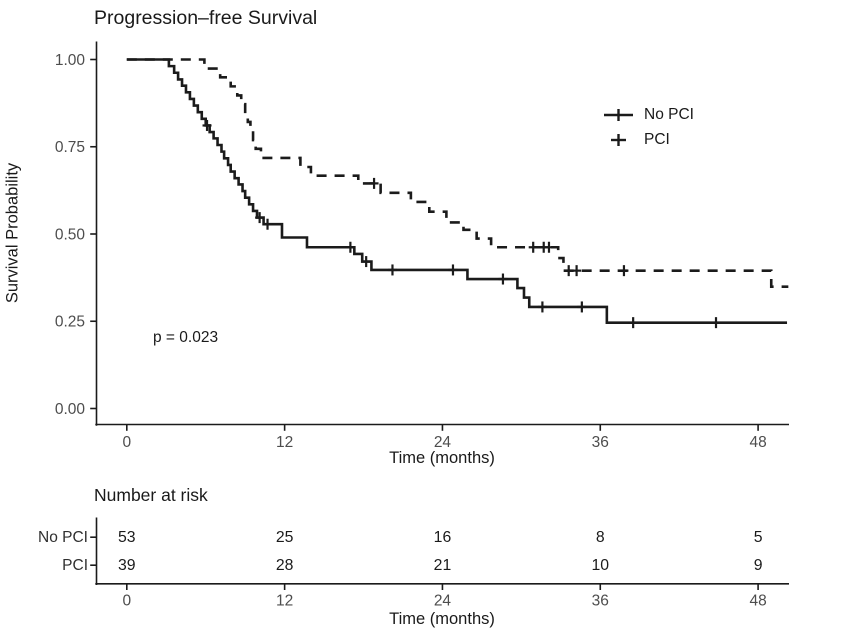 Image resolution: width=864 pixels, height=635 pixels. I want to click on risk-x-tick-label: 0, so click(126, 601).